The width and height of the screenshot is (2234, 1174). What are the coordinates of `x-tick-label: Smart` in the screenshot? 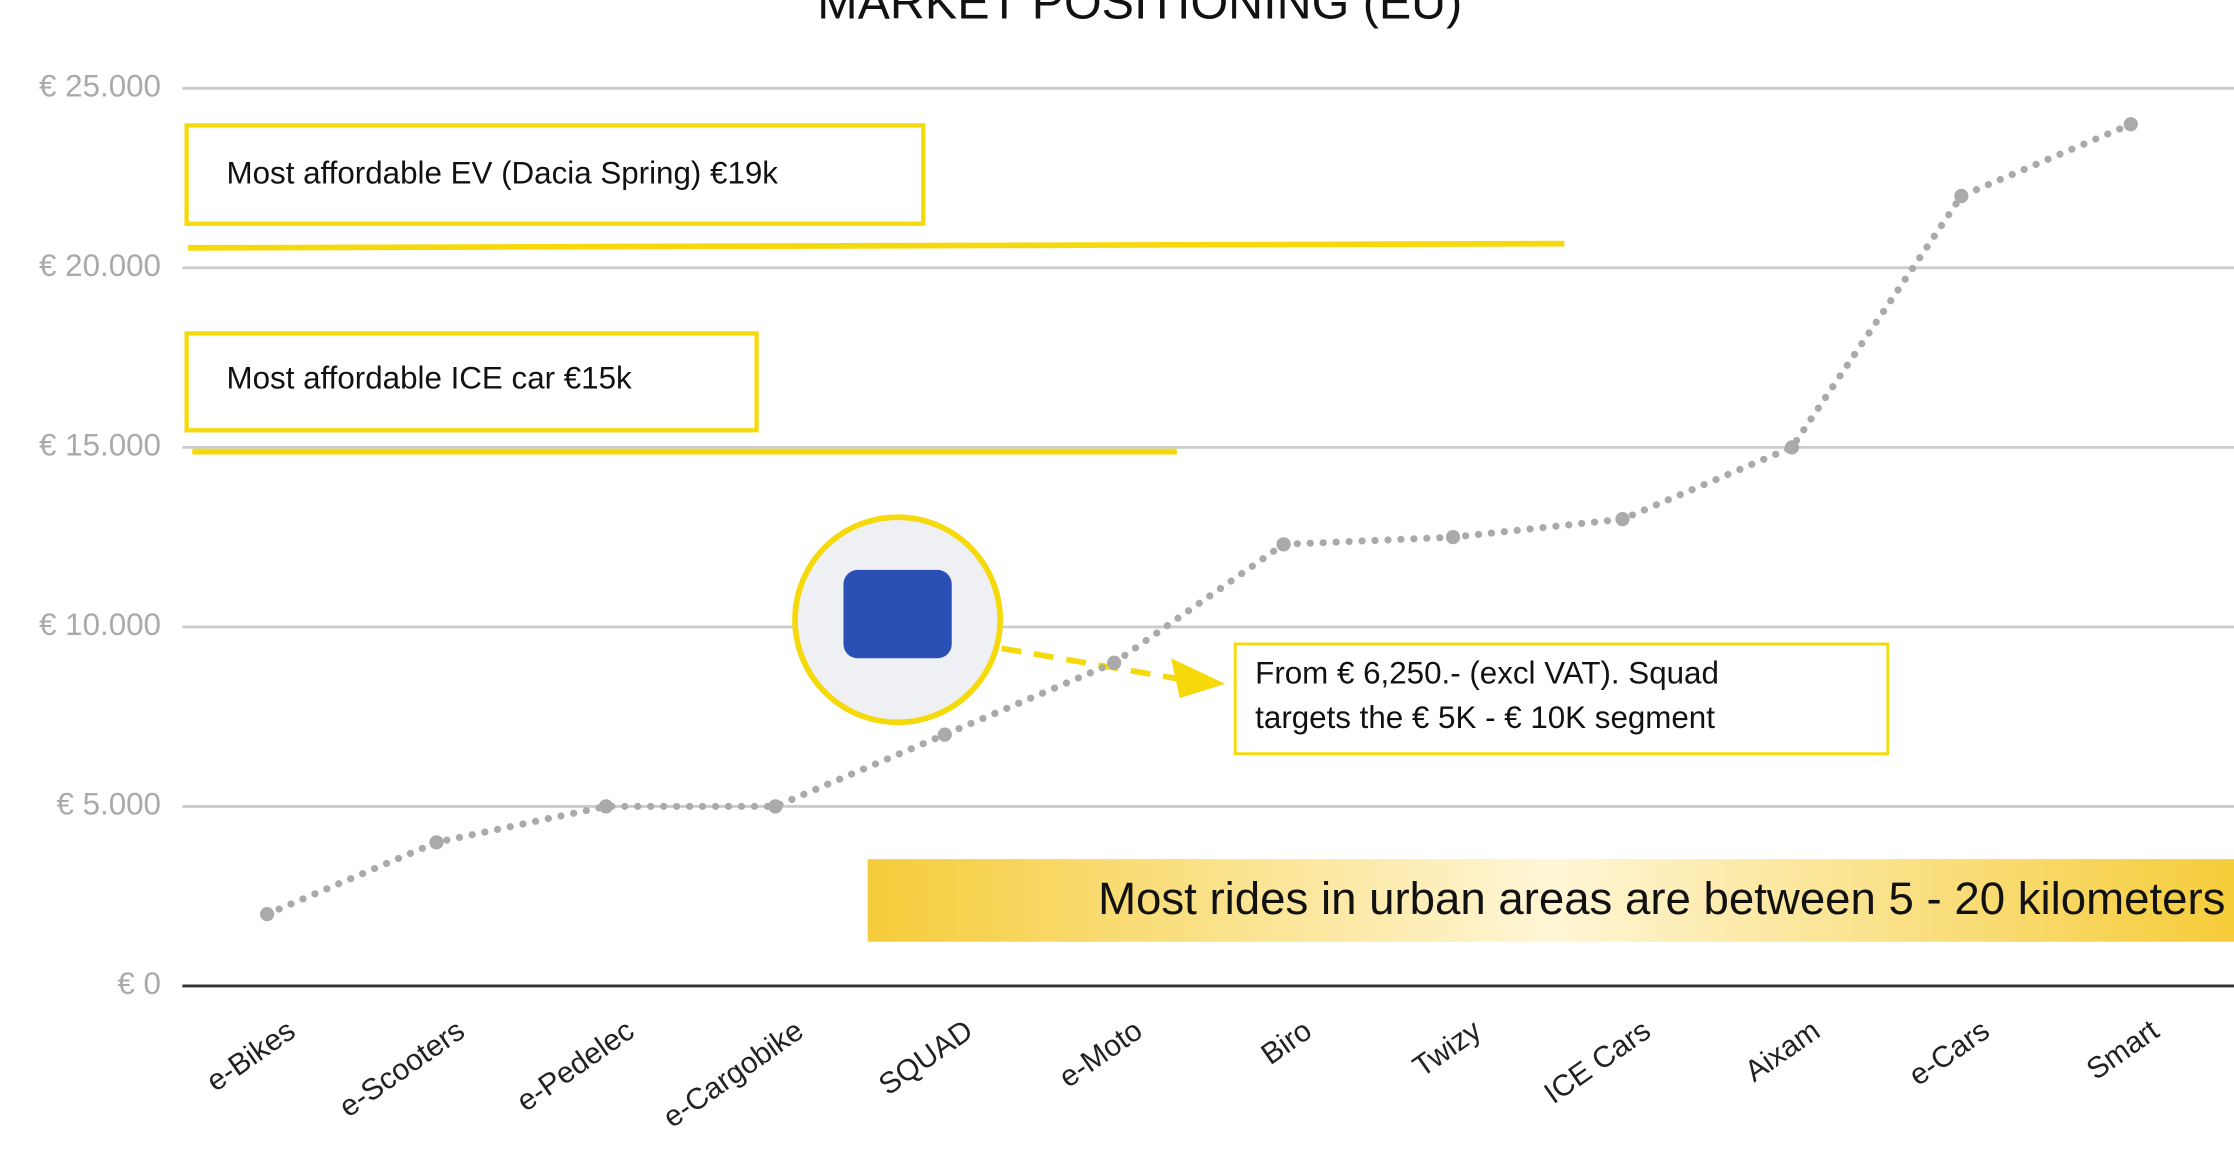 It's located at (2123, 1049).